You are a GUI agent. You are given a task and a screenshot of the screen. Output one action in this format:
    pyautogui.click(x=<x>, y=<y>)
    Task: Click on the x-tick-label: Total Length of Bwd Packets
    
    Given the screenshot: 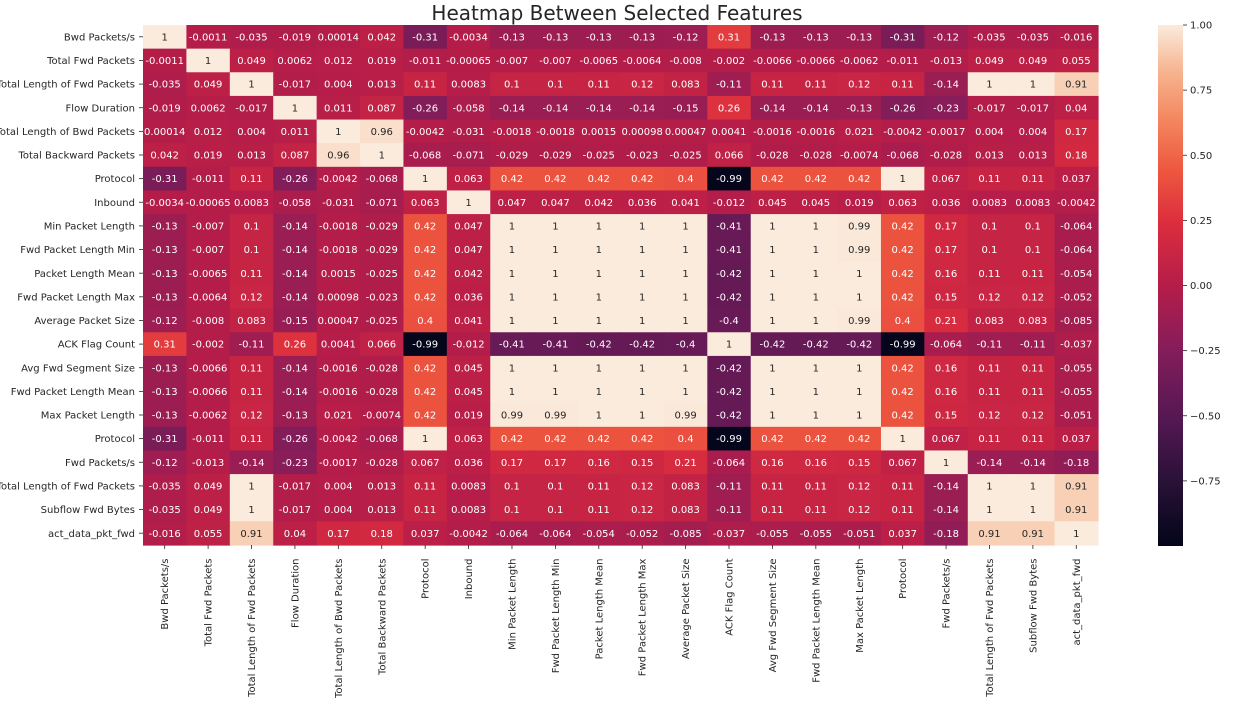 What is the action you would take?
    pyautogui.click(x=339, y=629)
    